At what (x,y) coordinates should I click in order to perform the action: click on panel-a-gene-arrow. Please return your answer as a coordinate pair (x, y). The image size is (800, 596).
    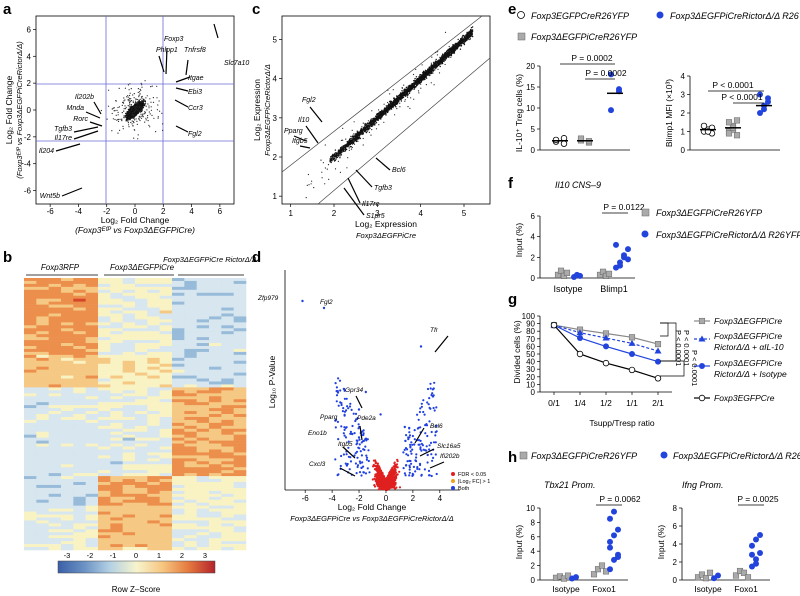
    Looking at the image, I should click on (86, 135).